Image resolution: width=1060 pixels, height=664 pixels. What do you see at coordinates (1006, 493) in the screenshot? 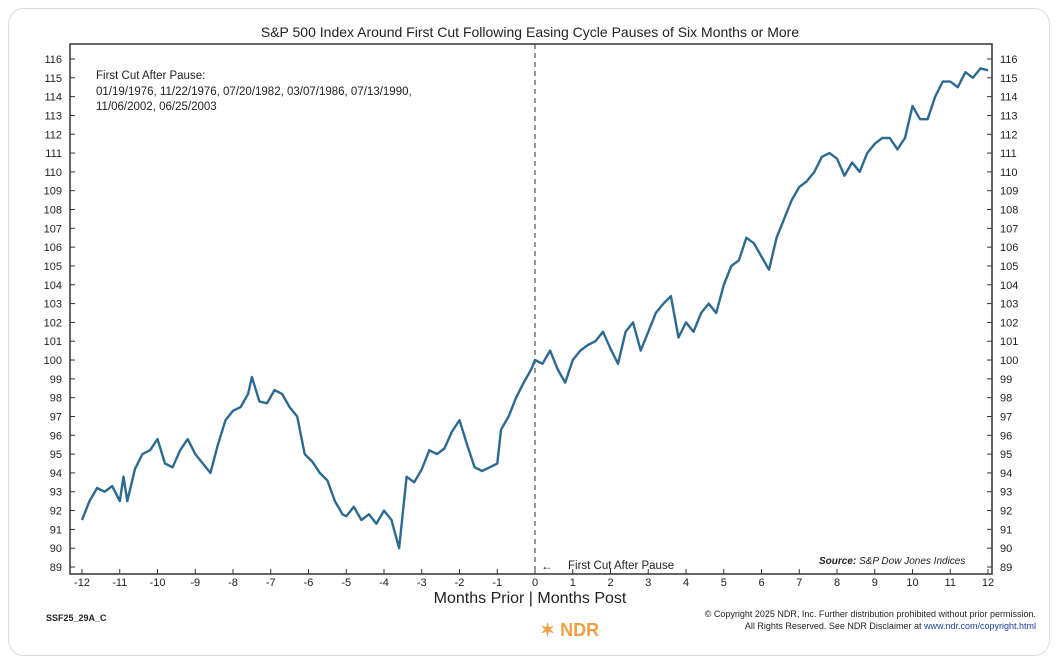
I see `y-tick-label-right: 93` at bounding box center [1006, 493].